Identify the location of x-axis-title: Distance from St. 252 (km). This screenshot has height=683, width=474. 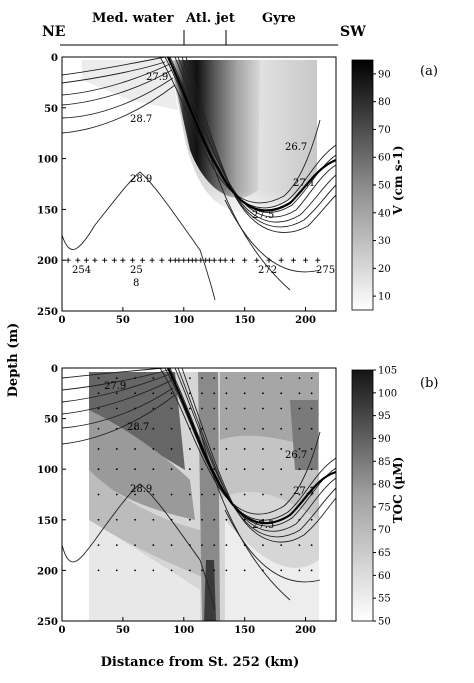
(200, 662).